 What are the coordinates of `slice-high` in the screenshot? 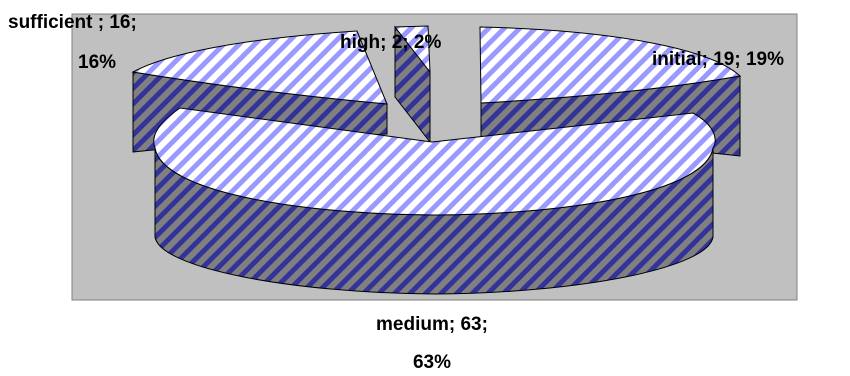 It's located at (412, 84).